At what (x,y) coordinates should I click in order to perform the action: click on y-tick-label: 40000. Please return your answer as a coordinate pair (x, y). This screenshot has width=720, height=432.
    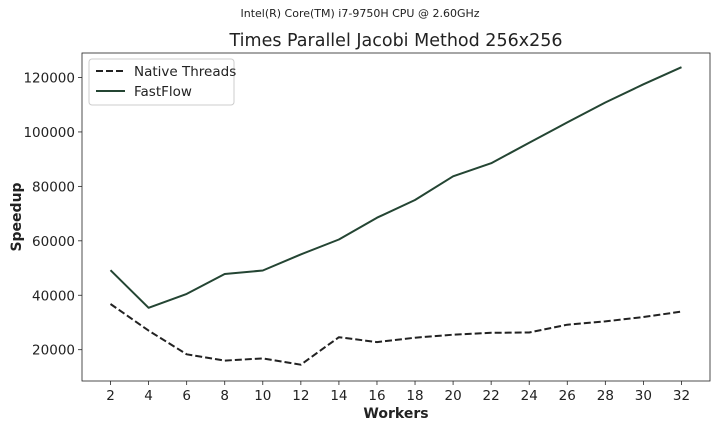
    Looking at the image, I should click on (53, 296).